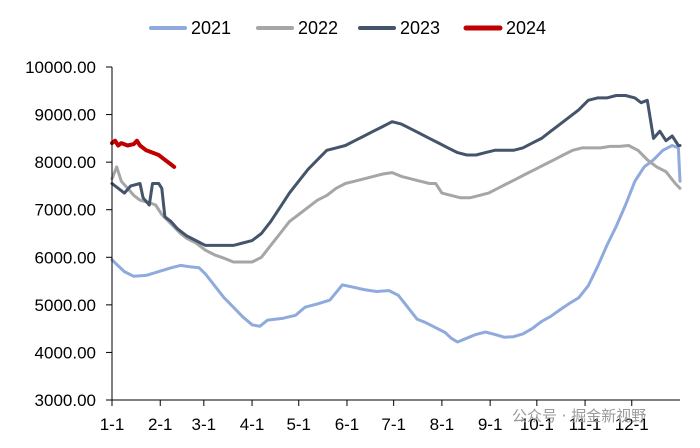  I want to click on y-tick-label: 9000.00, so click(65, 115).